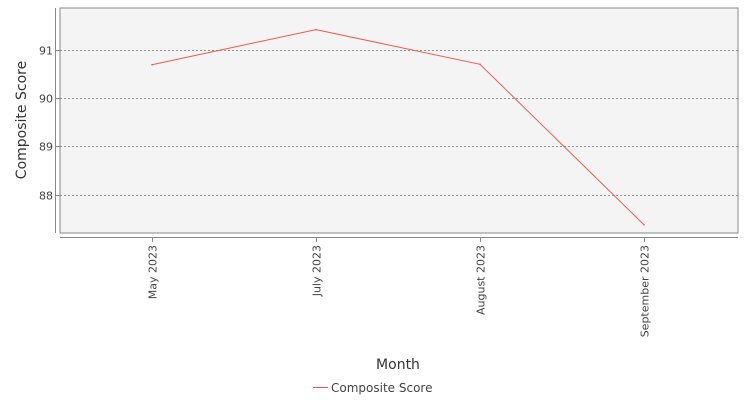  I want to click on x-tick-label: July 2023, so click(317, 271).